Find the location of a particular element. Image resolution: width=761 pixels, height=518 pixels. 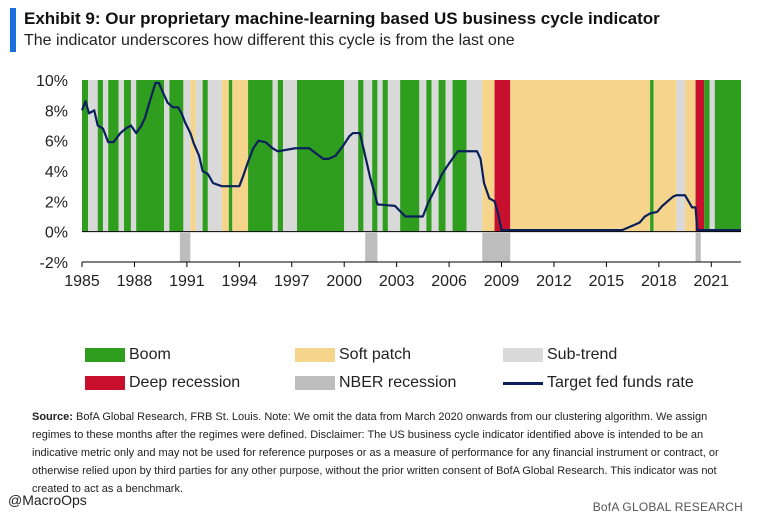

legend-item-sub-trend: Sub-trend is located at coordinates (560, 355).